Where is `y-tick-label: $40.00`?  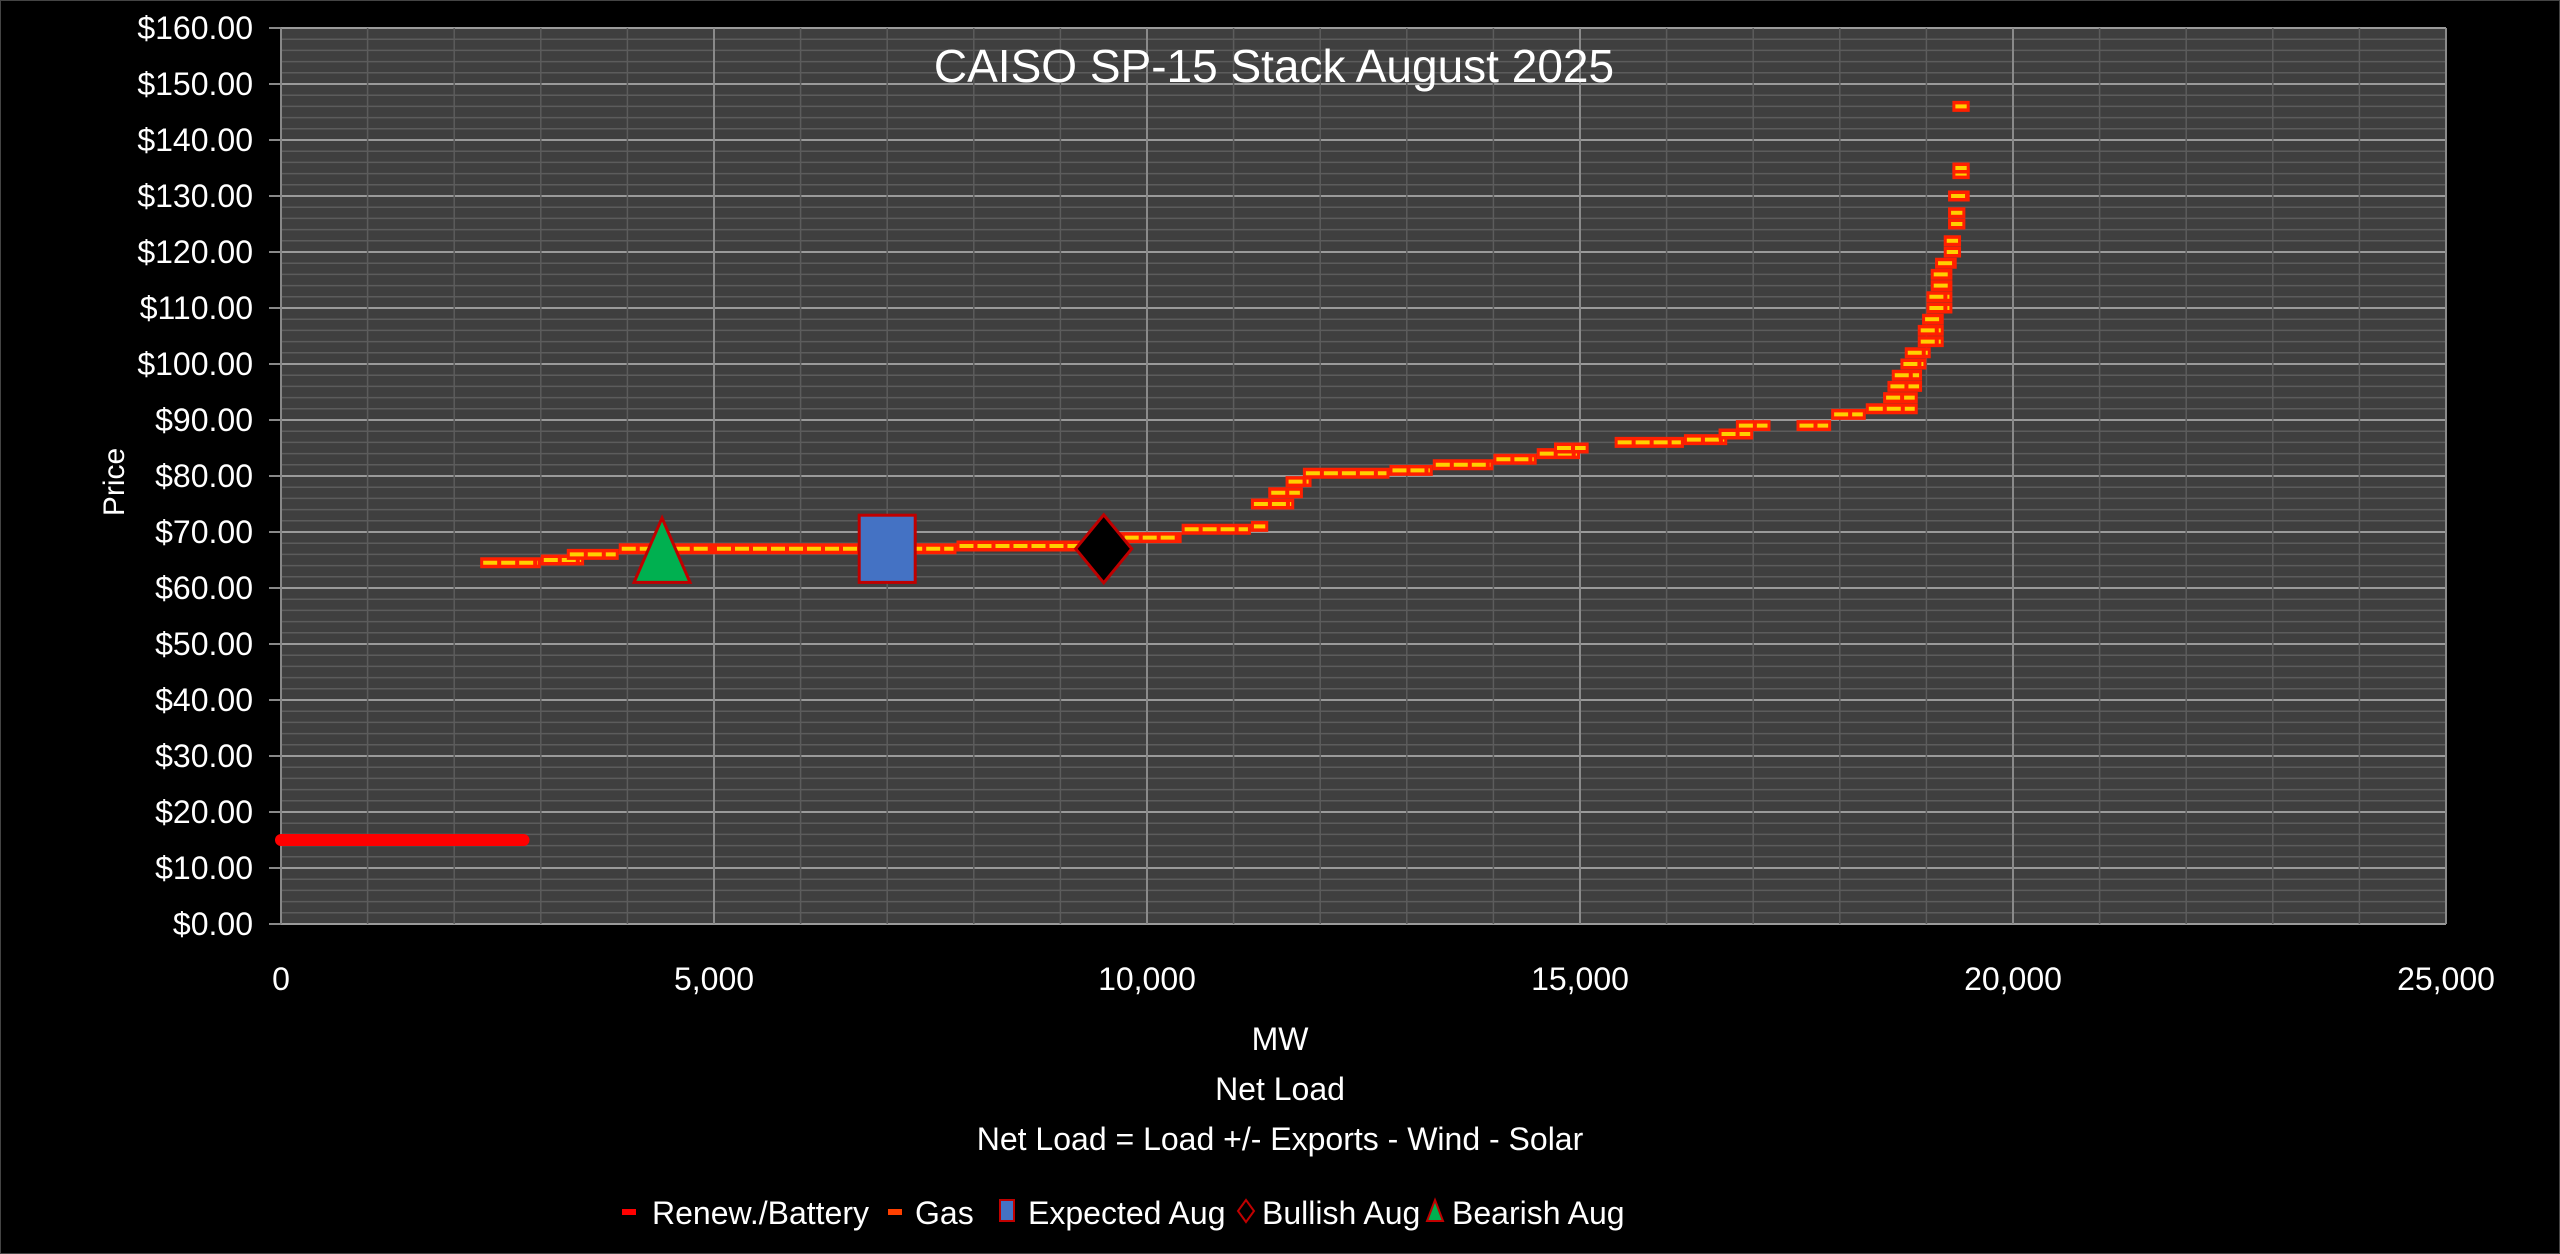
y-tick-label: $40.00 is located at coordinates (204, 700).